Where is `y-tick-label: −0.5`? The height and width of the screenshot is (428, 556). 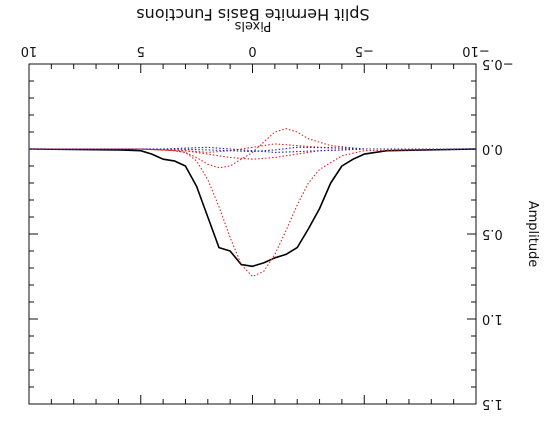 y-tick-label: −0.5 is located at coordinates (498, 63).